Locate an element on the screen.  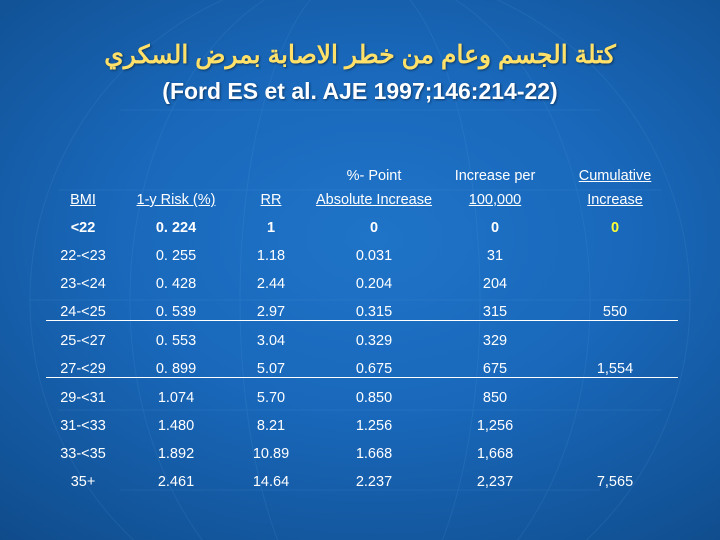
table-header-row-top: %- Point Increase per Cumulative is located at coordinates (362, 173).